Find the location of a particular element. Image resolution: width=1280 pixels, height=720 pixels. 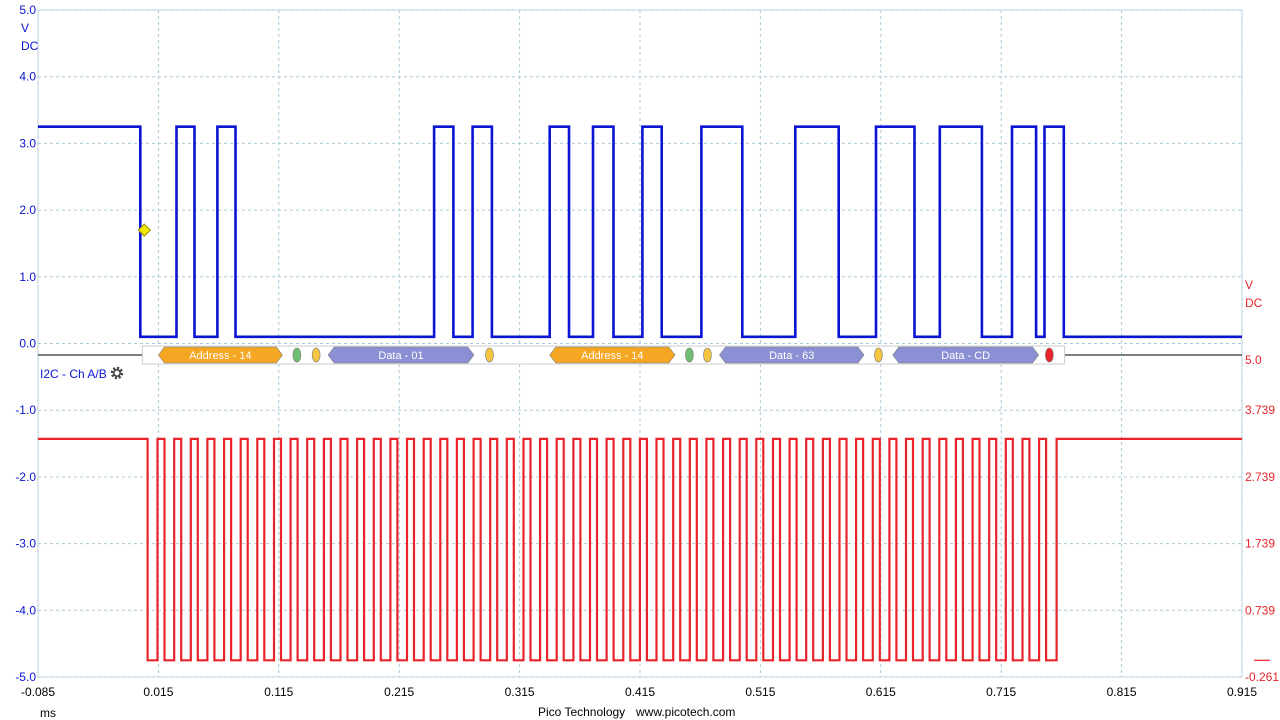

x-tick-label: 0.315 is located at coordinates (520, 692).